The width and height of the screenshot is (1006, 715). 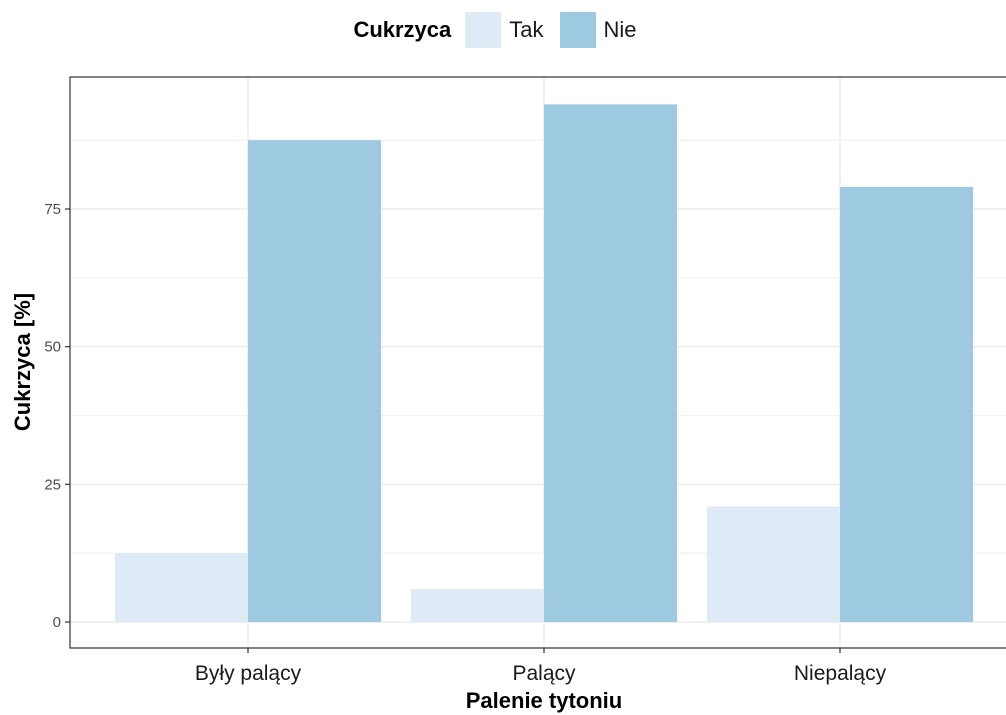 What do you see at coordinates (52, 209) in the screenshot?
I see `y-tick-label: 75` at bounding box center [52, 209].